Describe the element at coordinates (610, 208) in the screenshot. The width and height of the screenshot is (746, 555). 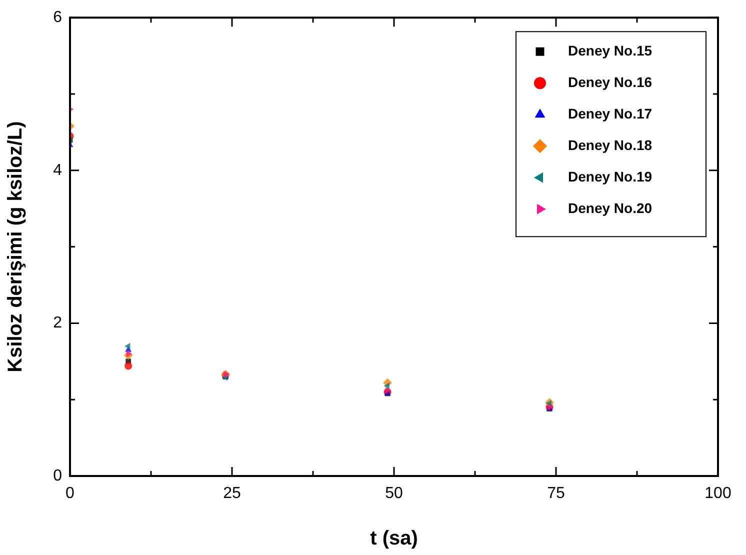
I see `legend-label: Deney No.20` at that location.